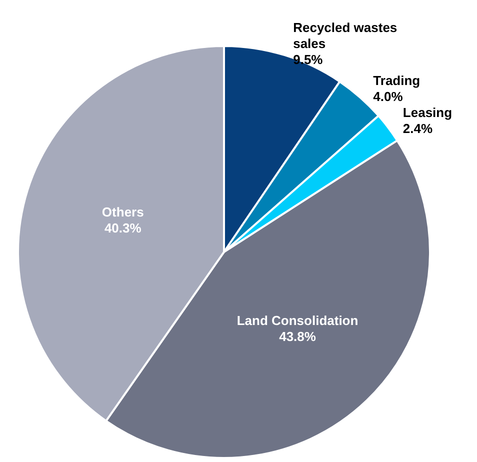 The image size is (477, 462). What do you see at coordinates (427, 112) in the screenshot?
I see `slice-label: Leasing` at bounding box center [427, 112].